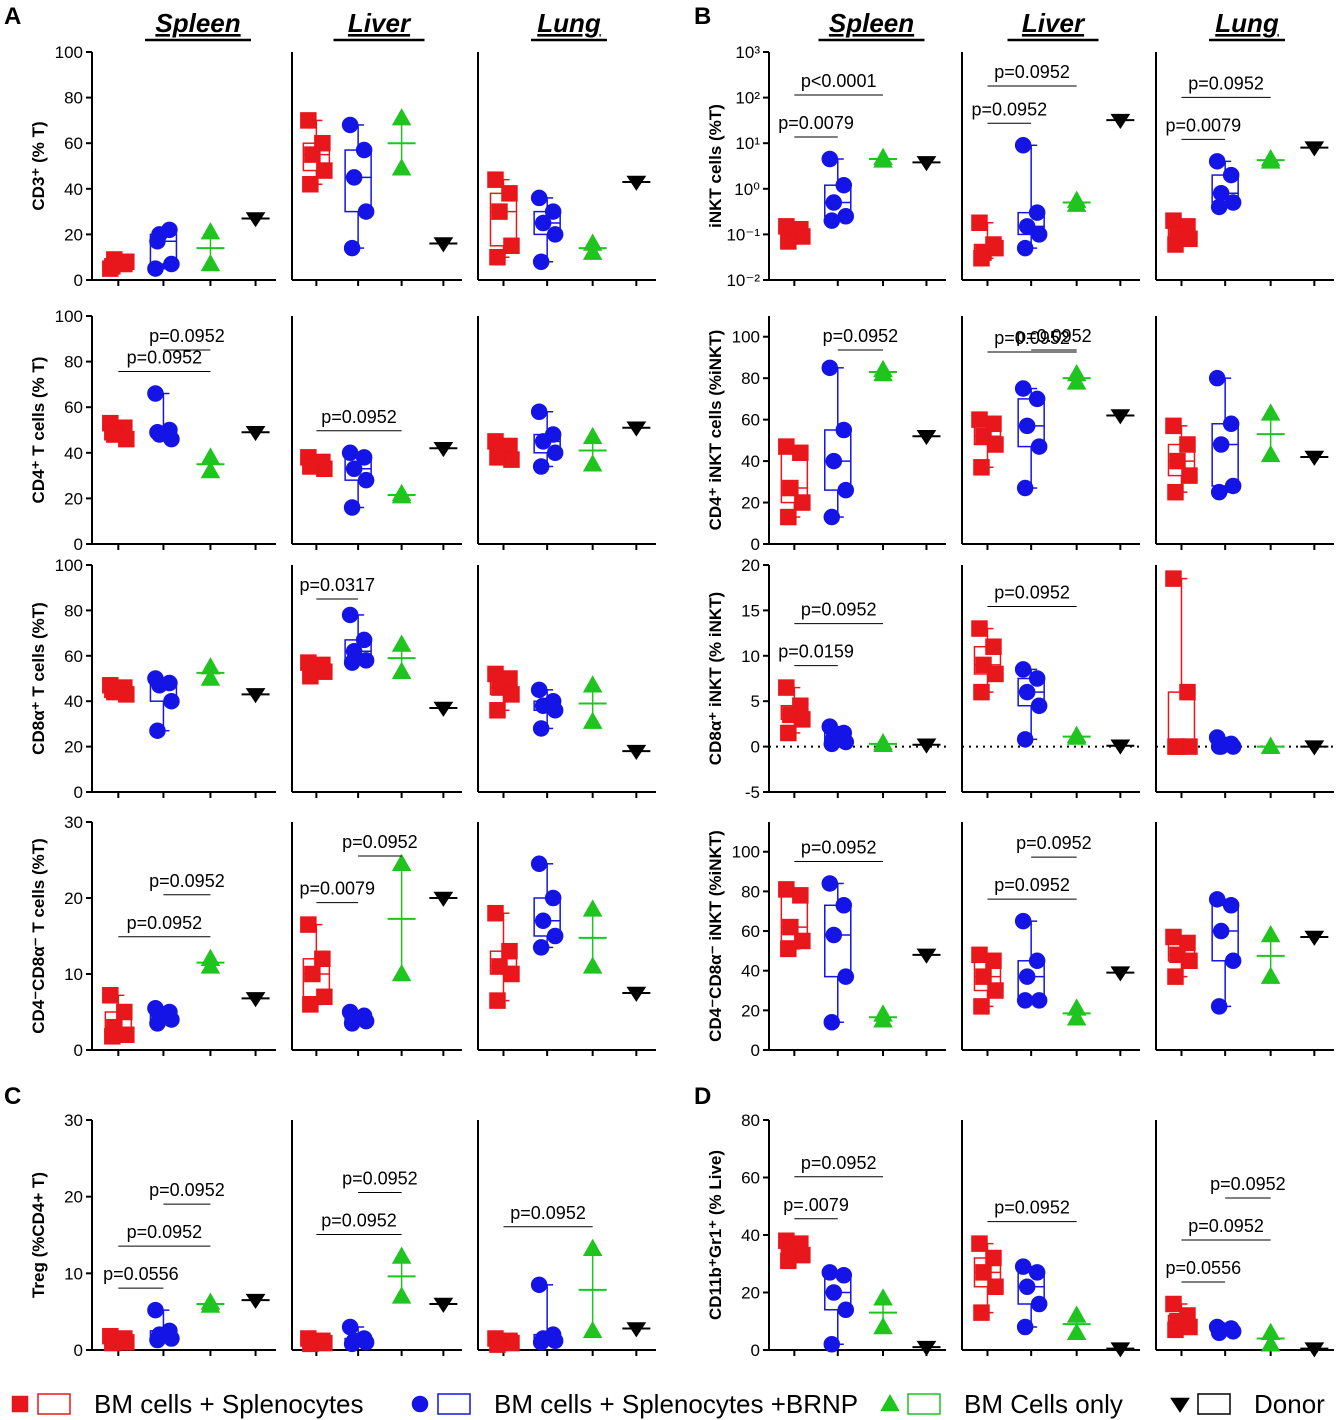 This screenshot has height=1420, width=1344. I want to click on y-axis-label: CD8α⁺ iNKT (% iNKT), so click(715, 678).